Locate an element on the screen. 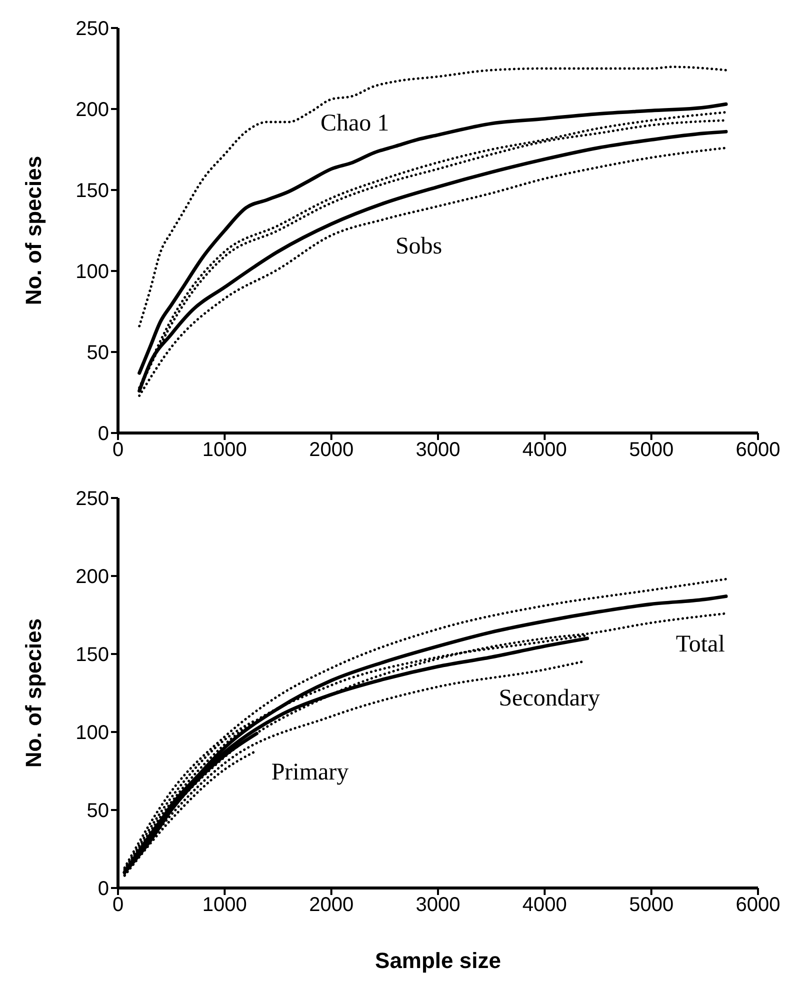 This screenshot has width=798, height=982. annotation: Total is located at coordinates (700, 644).